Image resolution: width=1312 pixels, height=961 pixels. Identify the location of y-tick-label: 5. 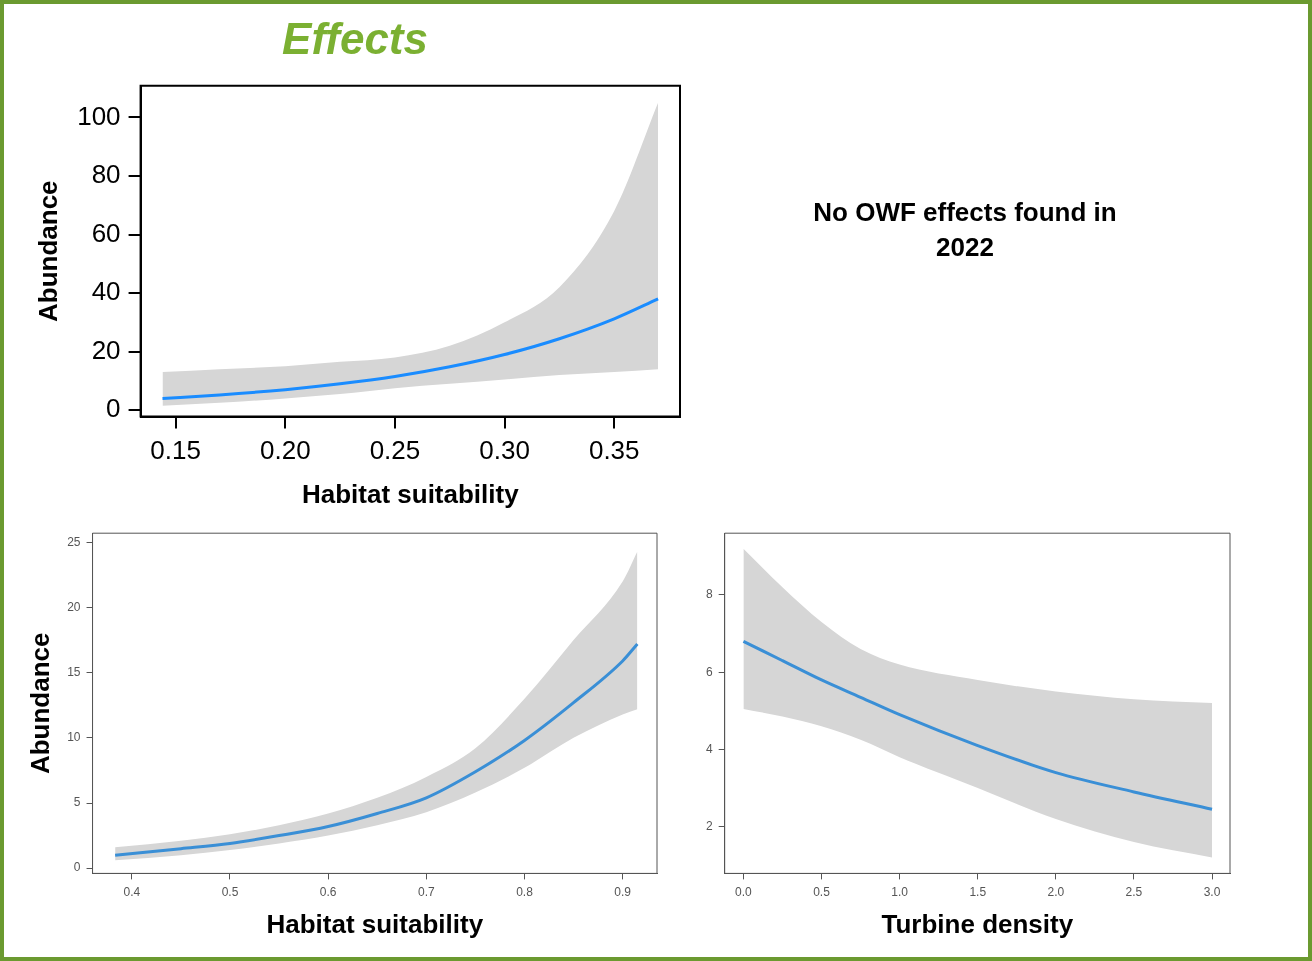
(77, 802).